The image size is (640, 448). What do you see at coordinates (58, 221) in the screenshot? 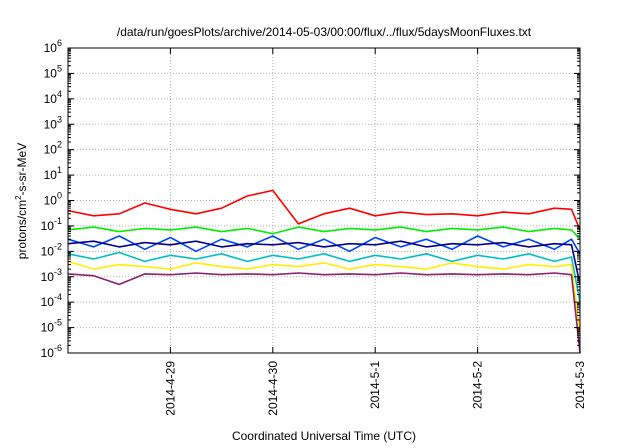
I see `y-tick-label-exp: -1` at bounding box center [58, 221].